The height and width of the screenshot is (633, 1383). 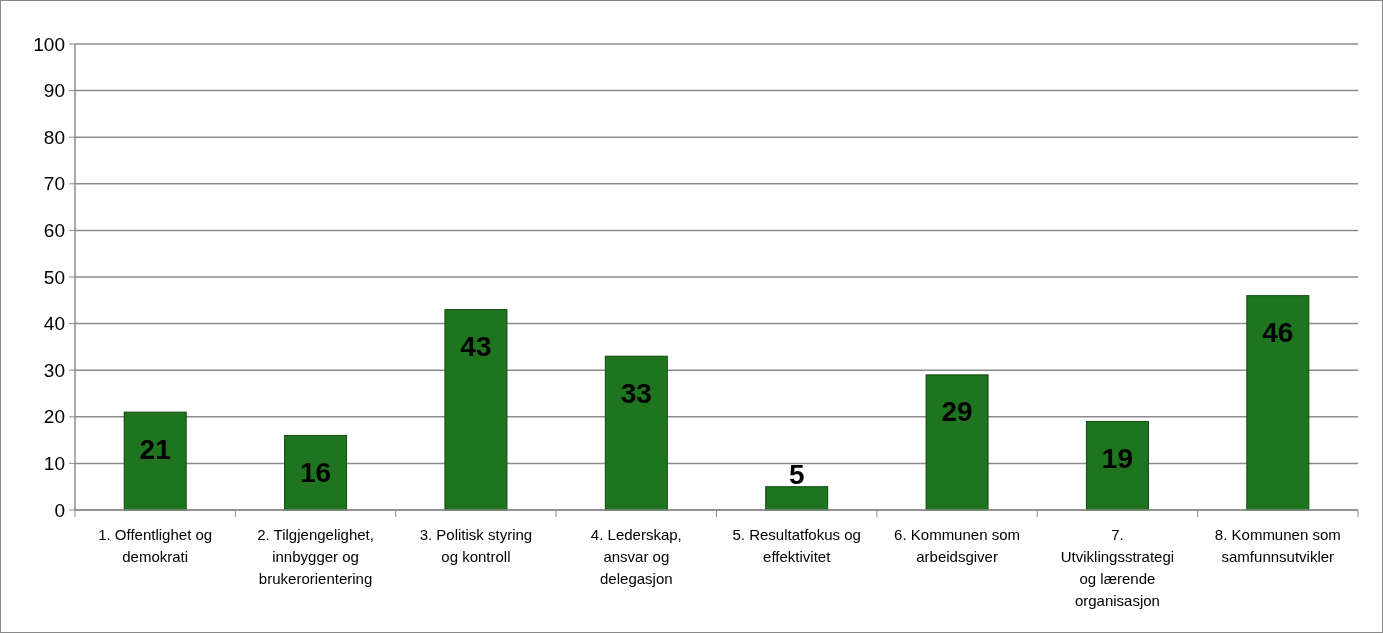 I want to click on data-label: 5, so click(x=796, y=475).